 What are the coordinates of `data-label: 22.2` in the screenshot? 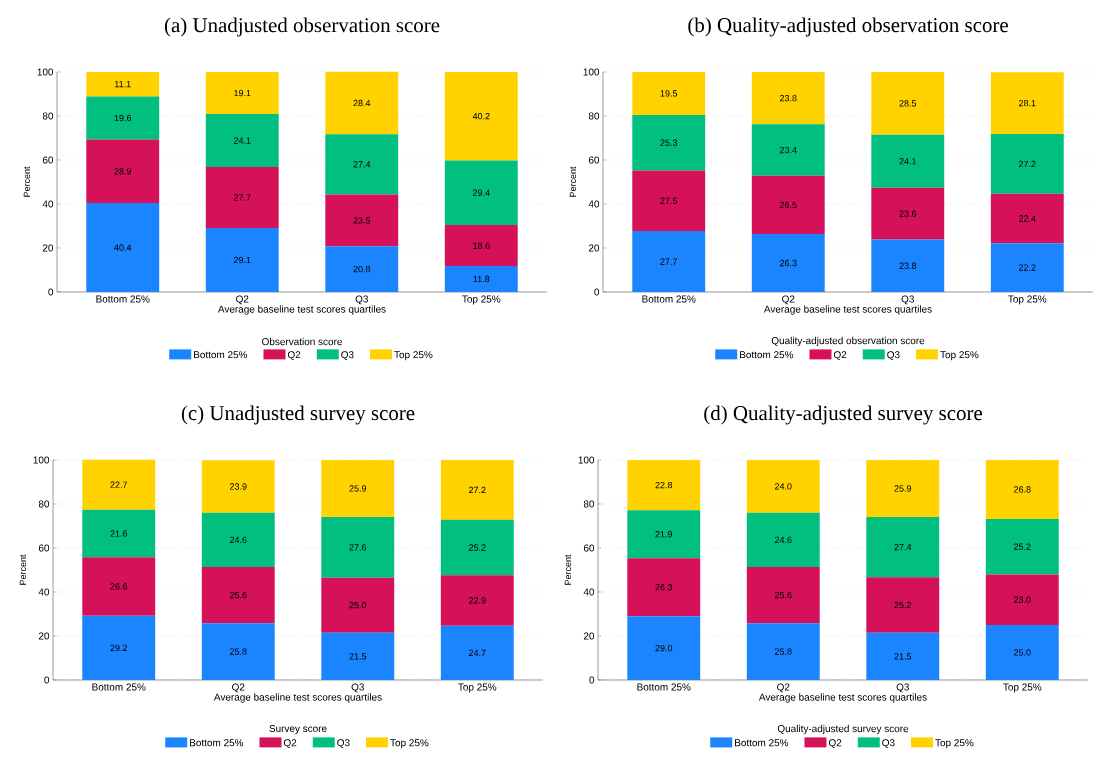 It's located at (1027, 267).